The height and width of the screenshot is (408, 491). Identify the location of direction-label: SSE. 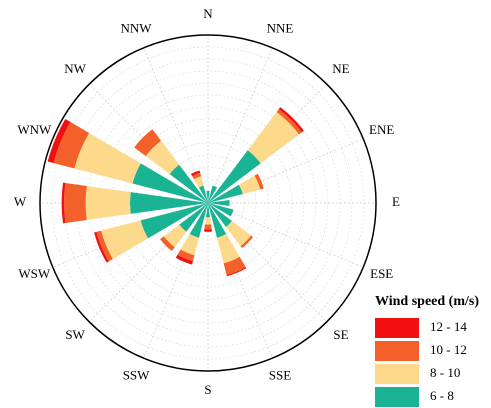
(280, 375).